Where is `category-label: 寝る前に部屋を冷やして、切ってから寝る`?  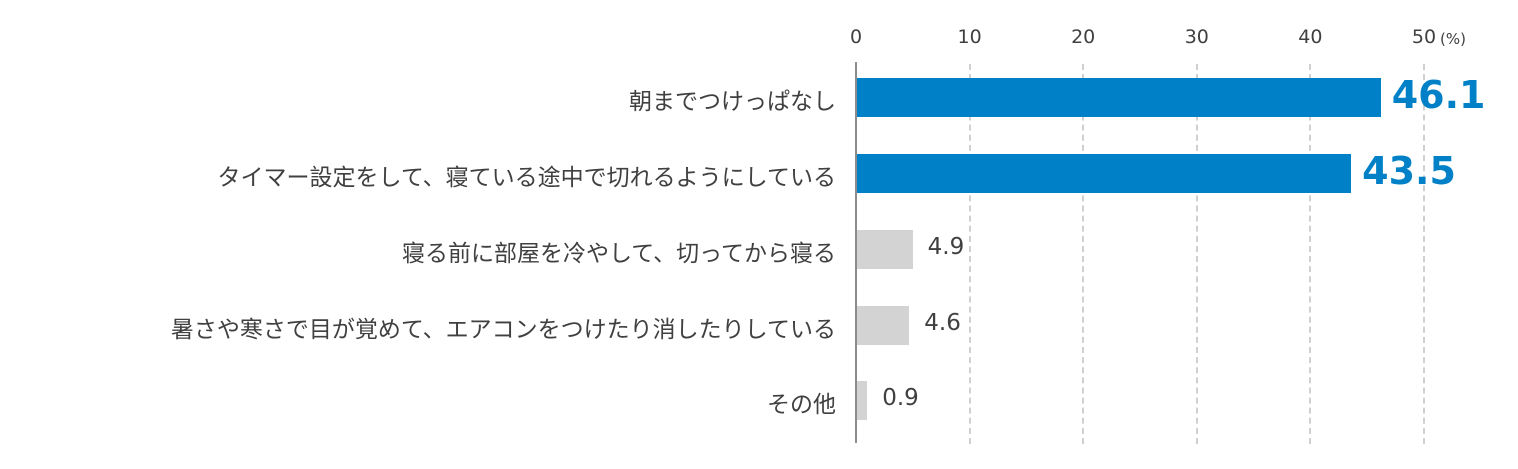 category-label: 寝る前に部屋を冷やして、切ってから寝る is located at coordinates (618, 254).